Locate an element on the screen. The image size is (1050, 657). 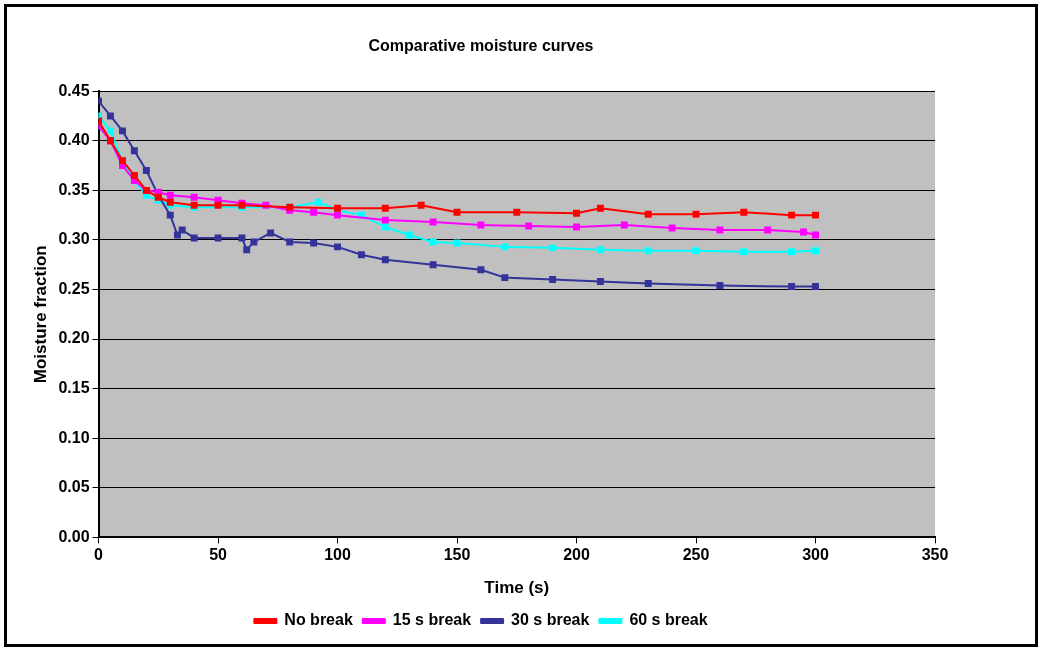
x-tick-label: 100 is located at coordinates (337, 555).